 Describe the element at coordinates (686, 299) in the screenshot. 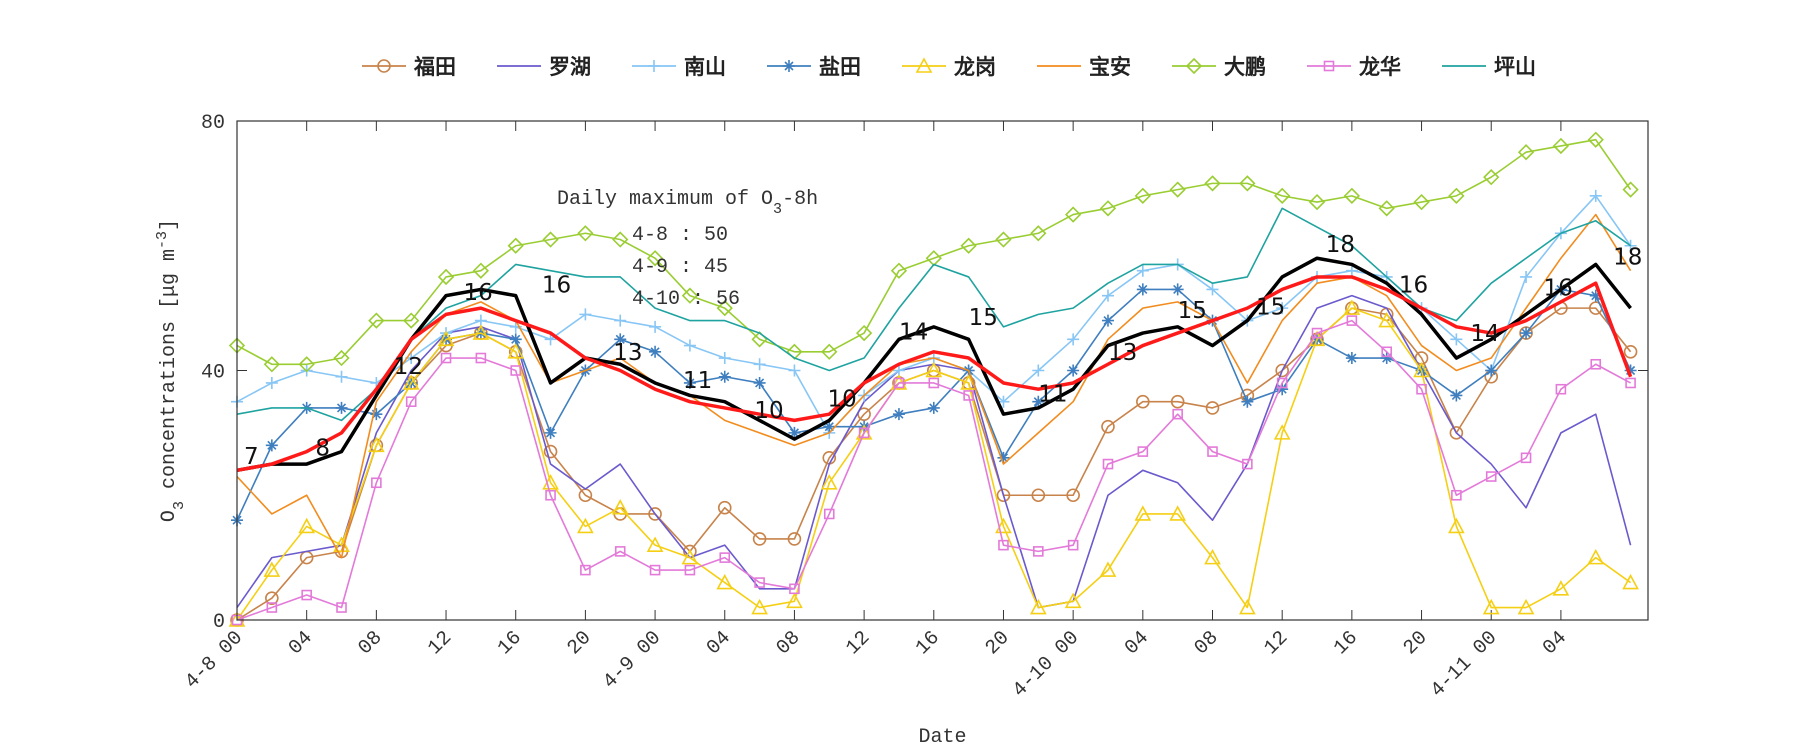

I see `textbox-row: 4-10 : 56` at that location.